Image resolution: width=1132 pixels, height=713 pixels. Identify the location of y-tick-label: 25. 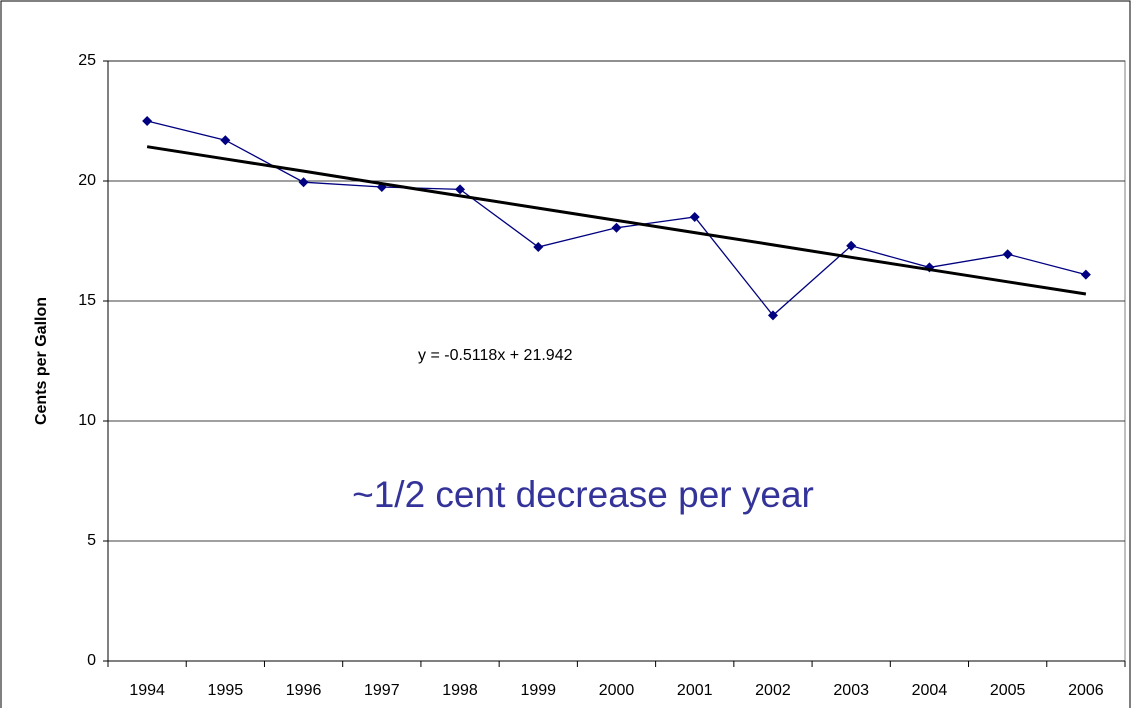
(87, 60).